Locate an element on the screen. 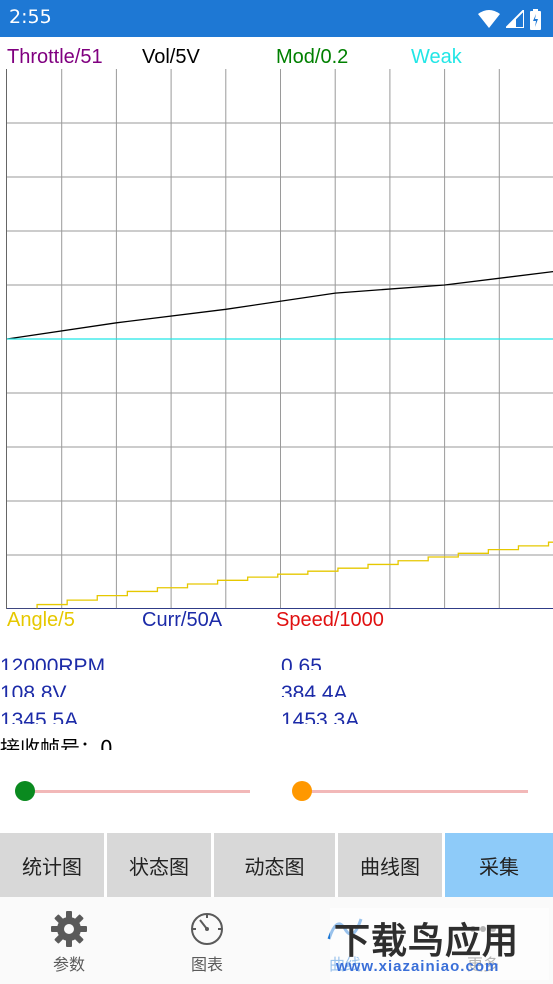 The image size is (553, 984). modulation-readout: 0.65 is located at coordinates (301, 662).